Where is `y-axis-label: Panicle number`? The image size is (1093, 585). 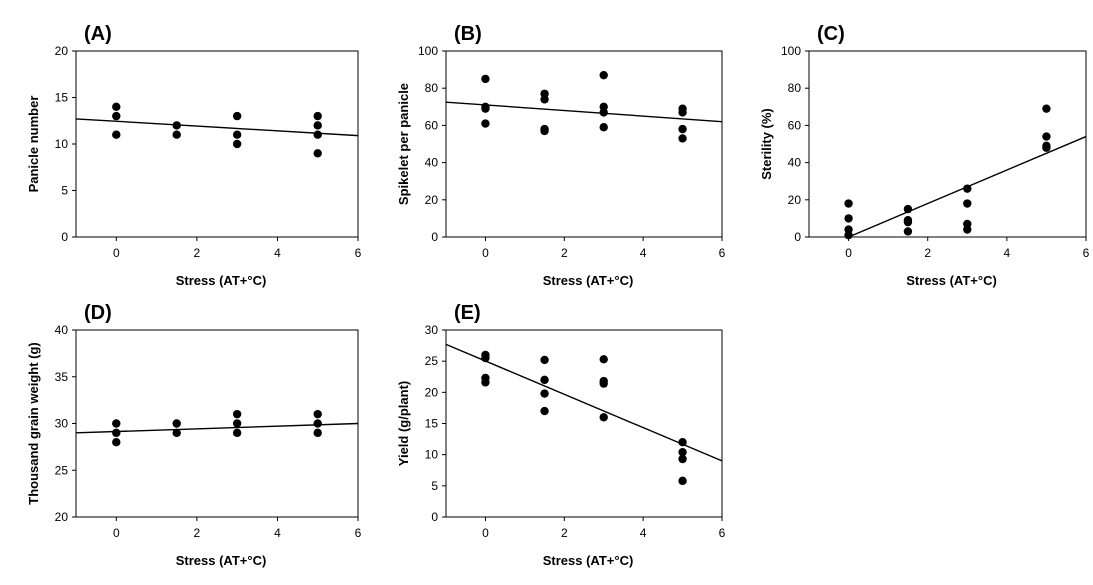 y-axis-label: Panicle number is located at coordinates (33, 144).